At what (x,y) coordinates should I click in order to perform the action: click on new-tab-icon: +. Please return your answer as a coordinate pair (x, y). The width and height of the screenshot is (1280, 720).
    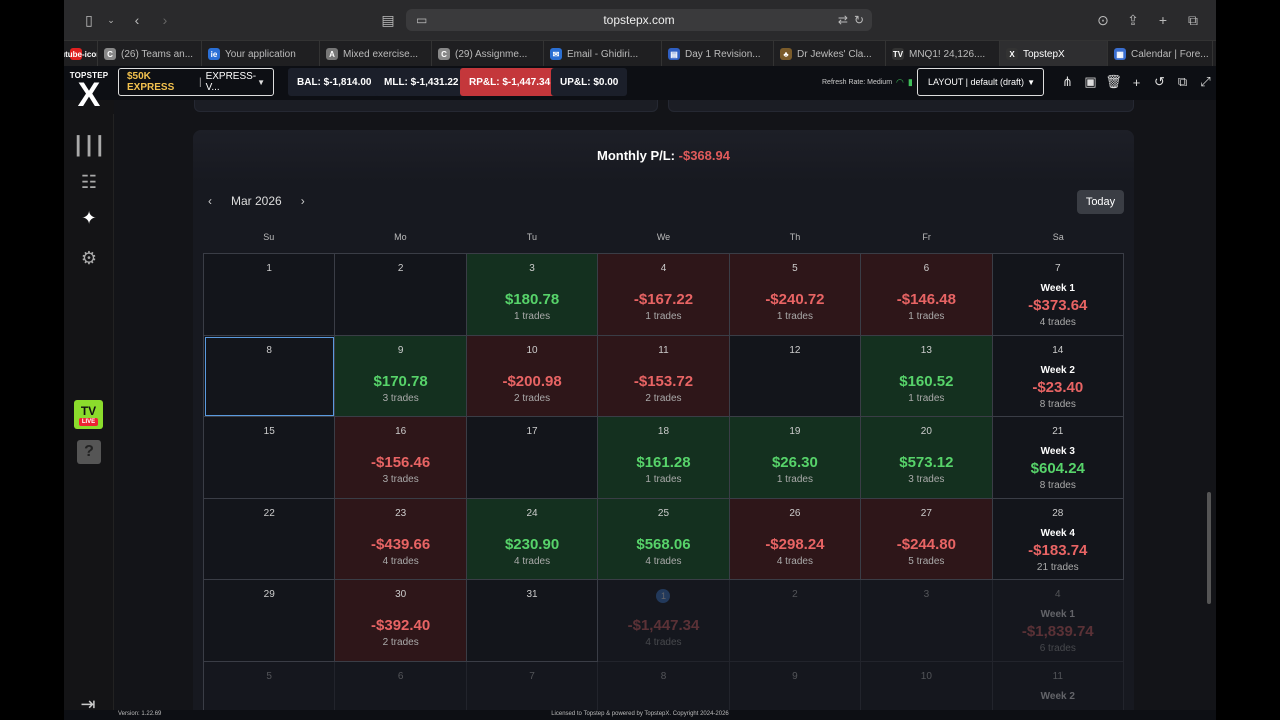
    Looking at the image, I should click on (1163, 20).